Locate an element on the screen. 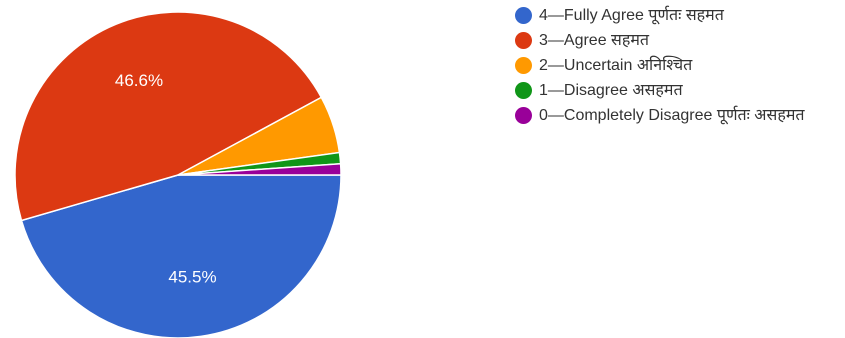  legend-item-2: 2—Uncertain अनिश्चित is located at coordinates (675, 65).